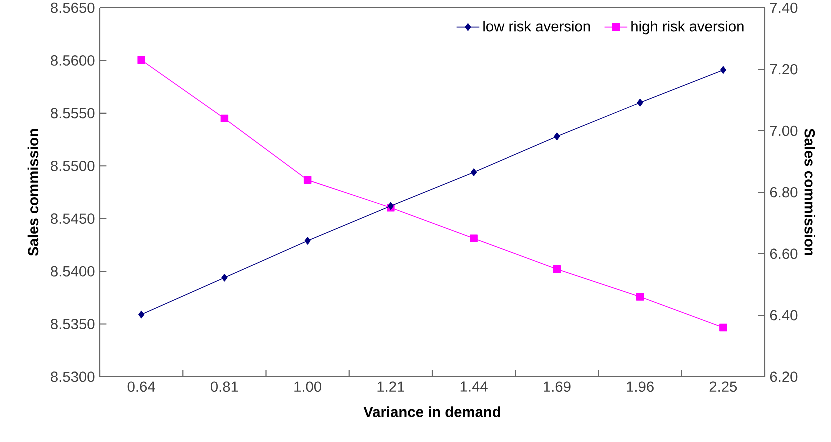 This screenshot has height=442, width=831. I want to click on y2-tick-label: 6.20, so click(784, 377).